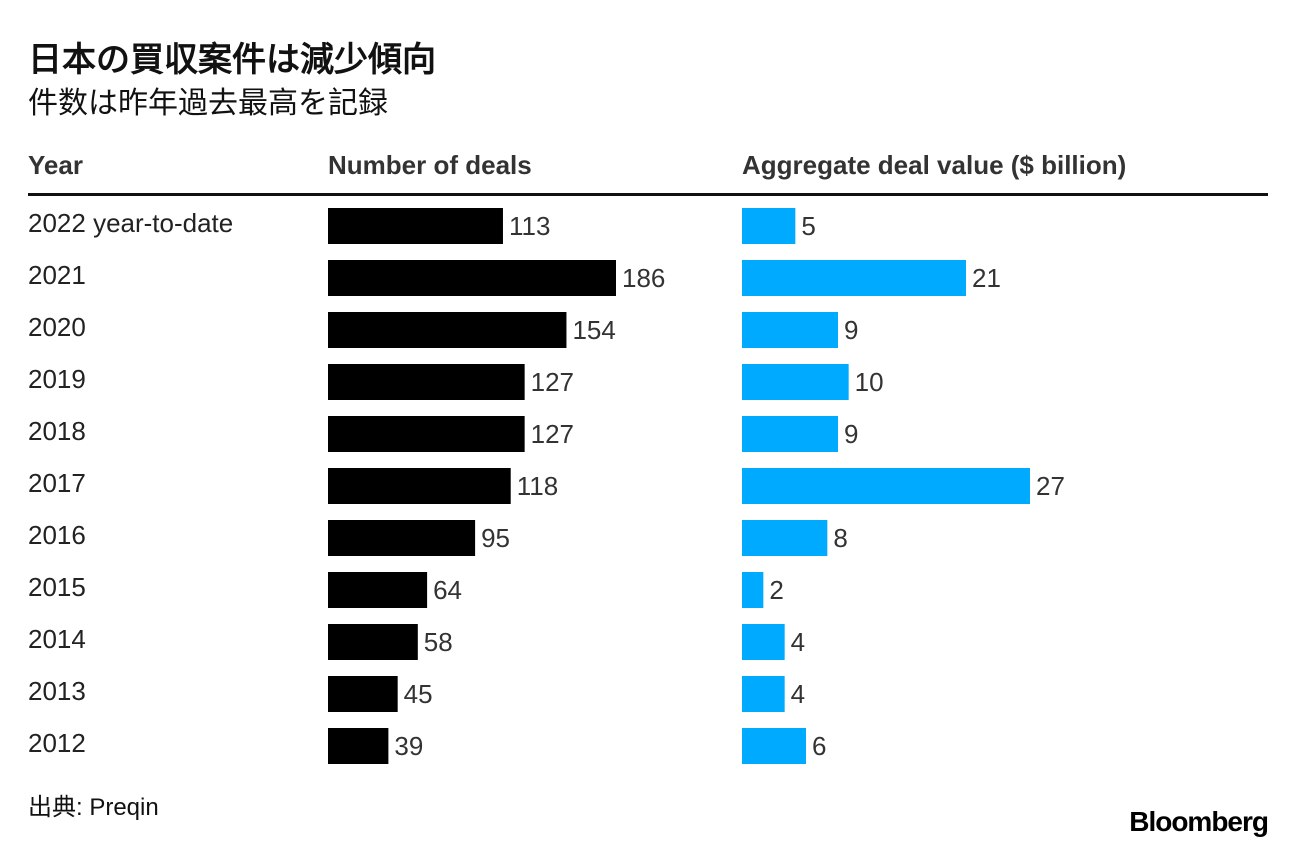 The image size is (1296, 848). What do you see at coordinates (438, 642) in the screenshot?
I see `deals-value-label: 58` at bounding box center [438, 642].